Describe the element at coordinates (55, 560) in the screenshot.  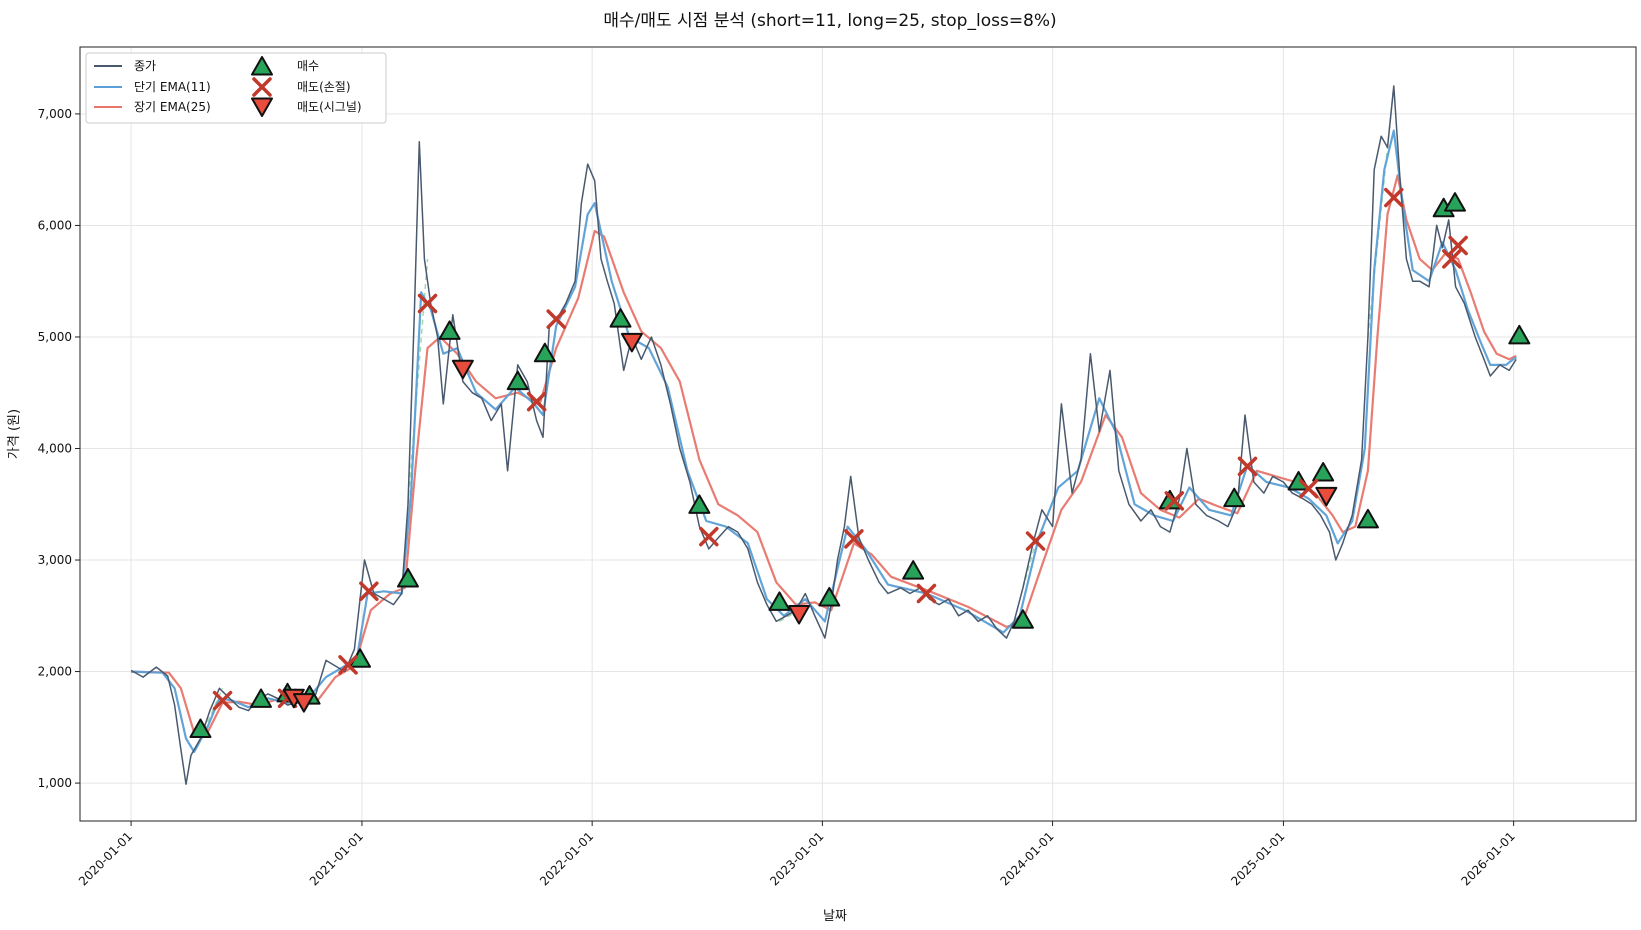
I see `y-tick-label: 3,000` at that location.